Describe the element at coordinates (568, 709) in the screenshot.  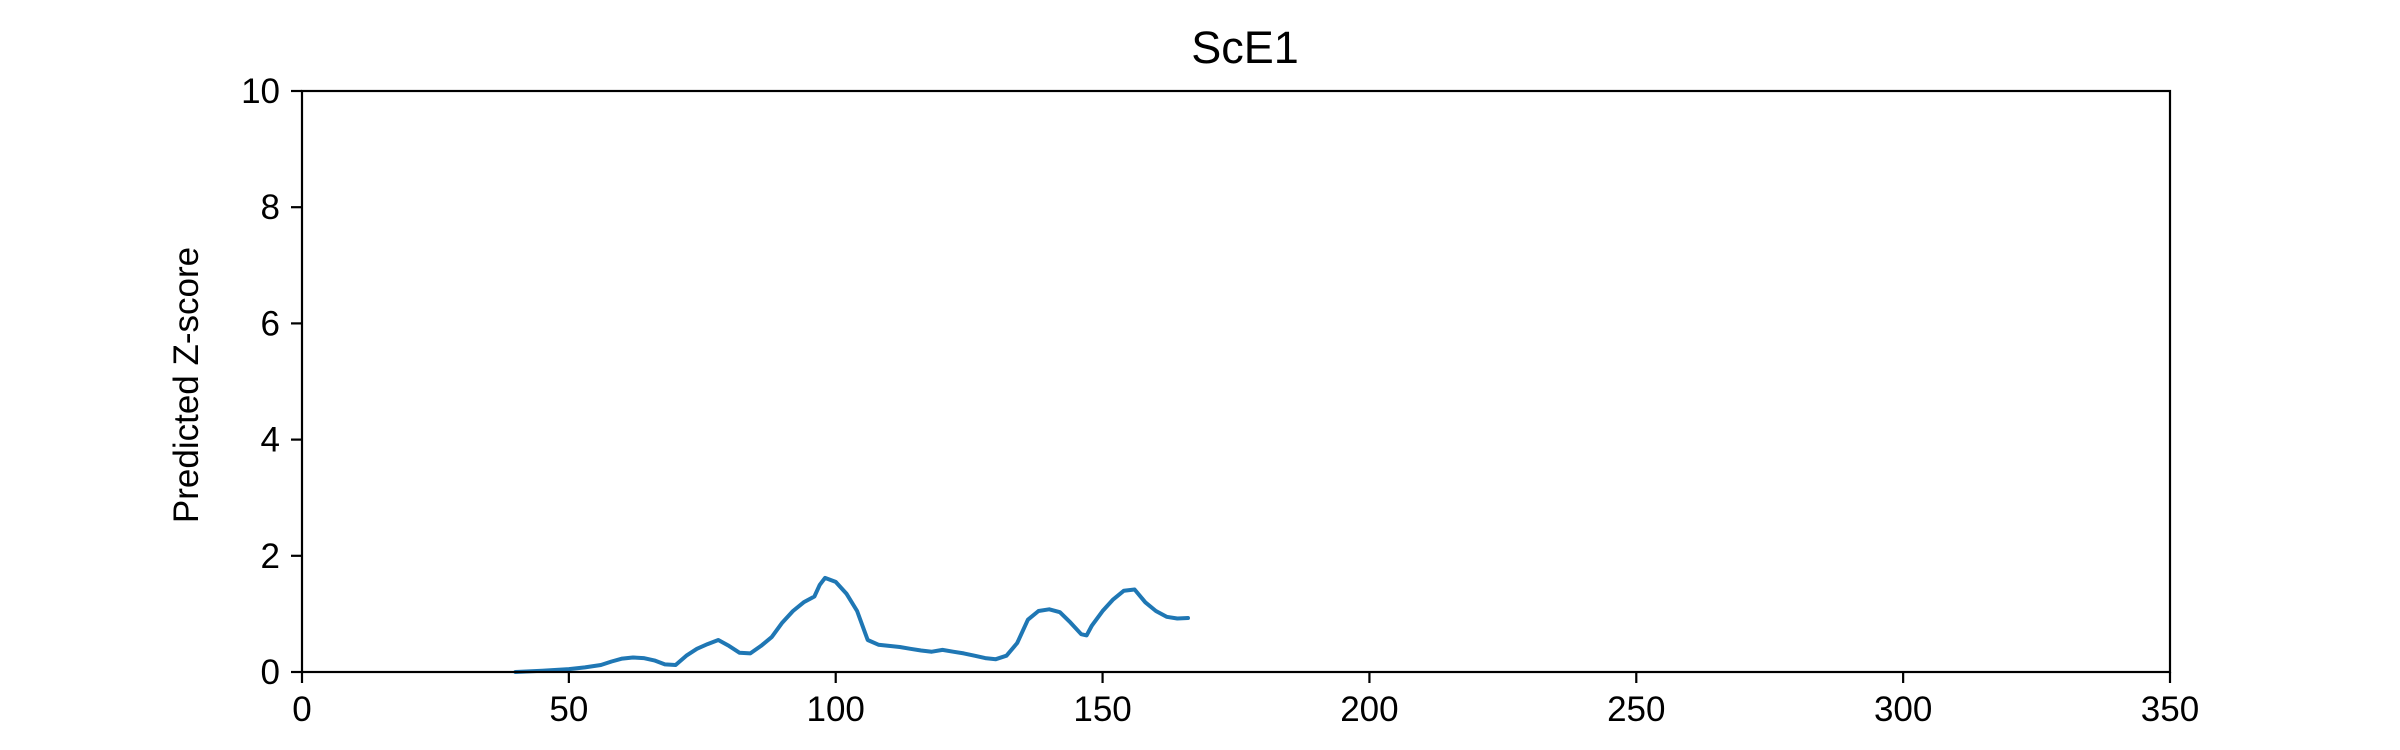
I see `x-tick-label: 50` at that location.